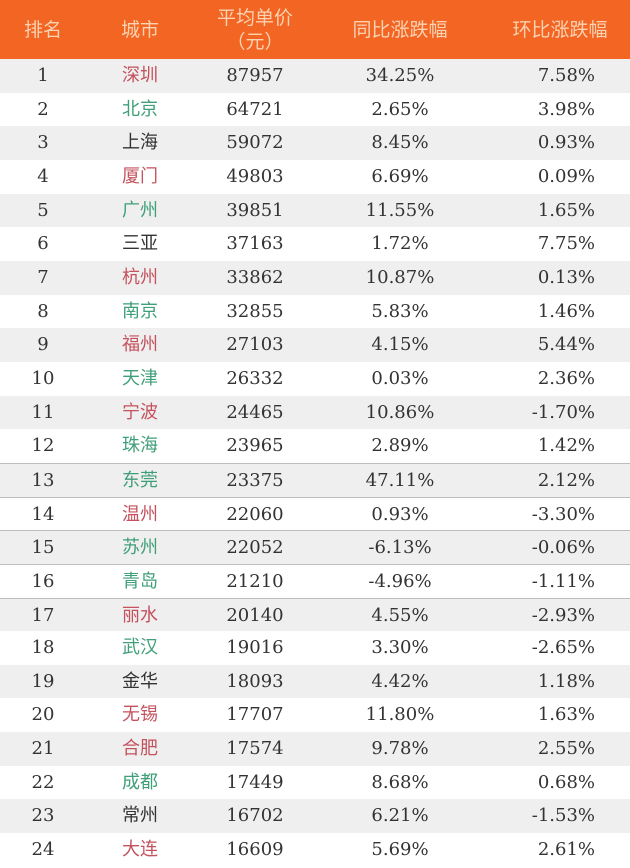  What do you see at coordinates (140, 816) in the screenshot?
I see `city-cell: 常州` at bounding box center [140, 816].